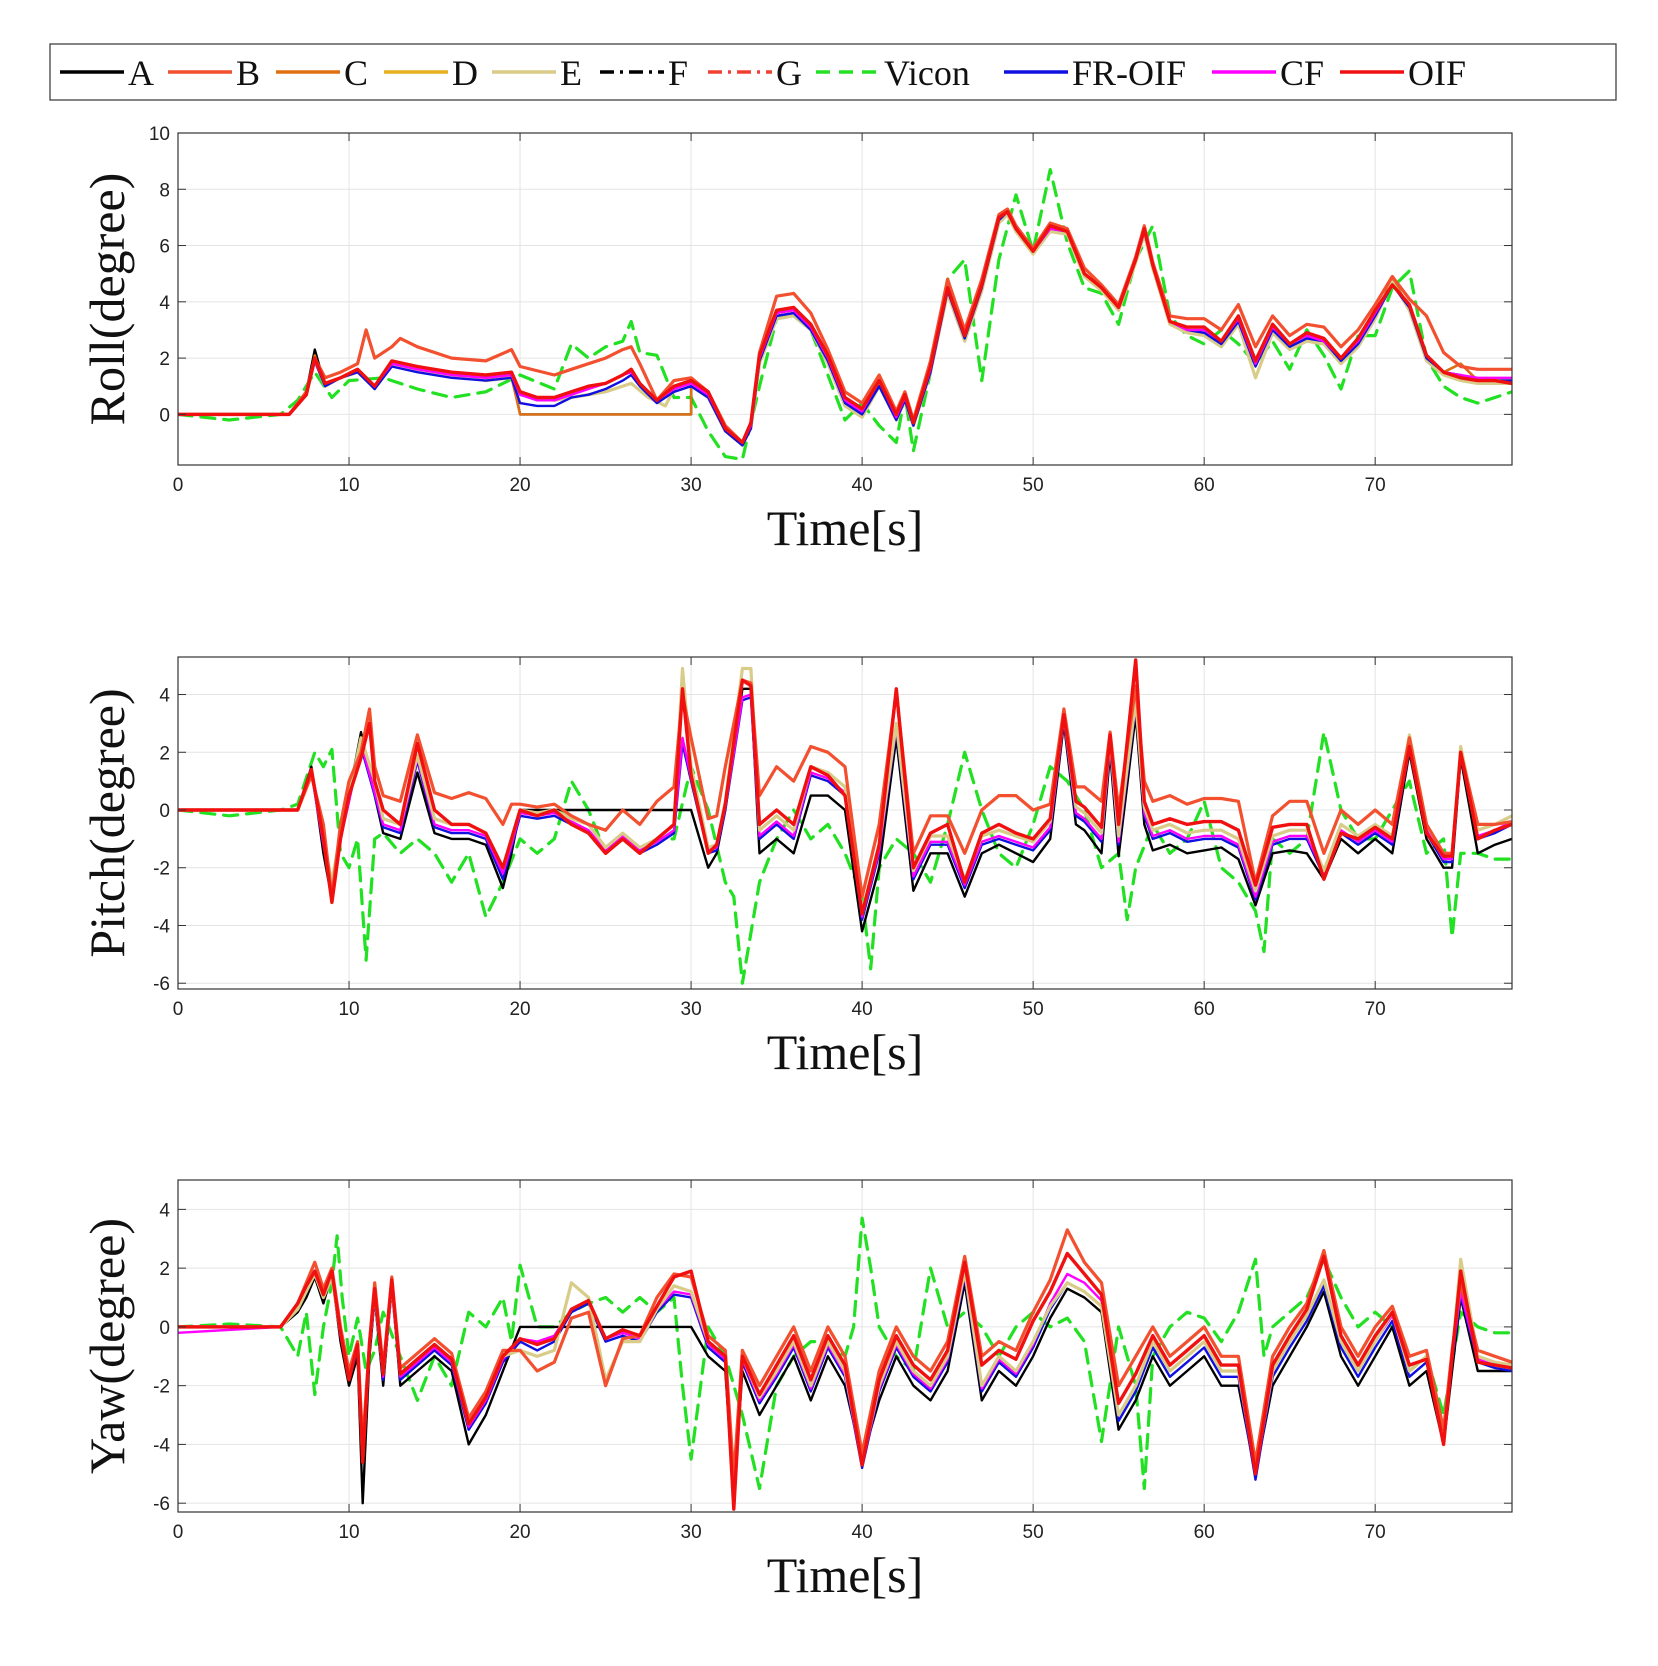 The image size is (1658, 1666). I want to click on roll-ytick-label: 2, so click(164, 359).